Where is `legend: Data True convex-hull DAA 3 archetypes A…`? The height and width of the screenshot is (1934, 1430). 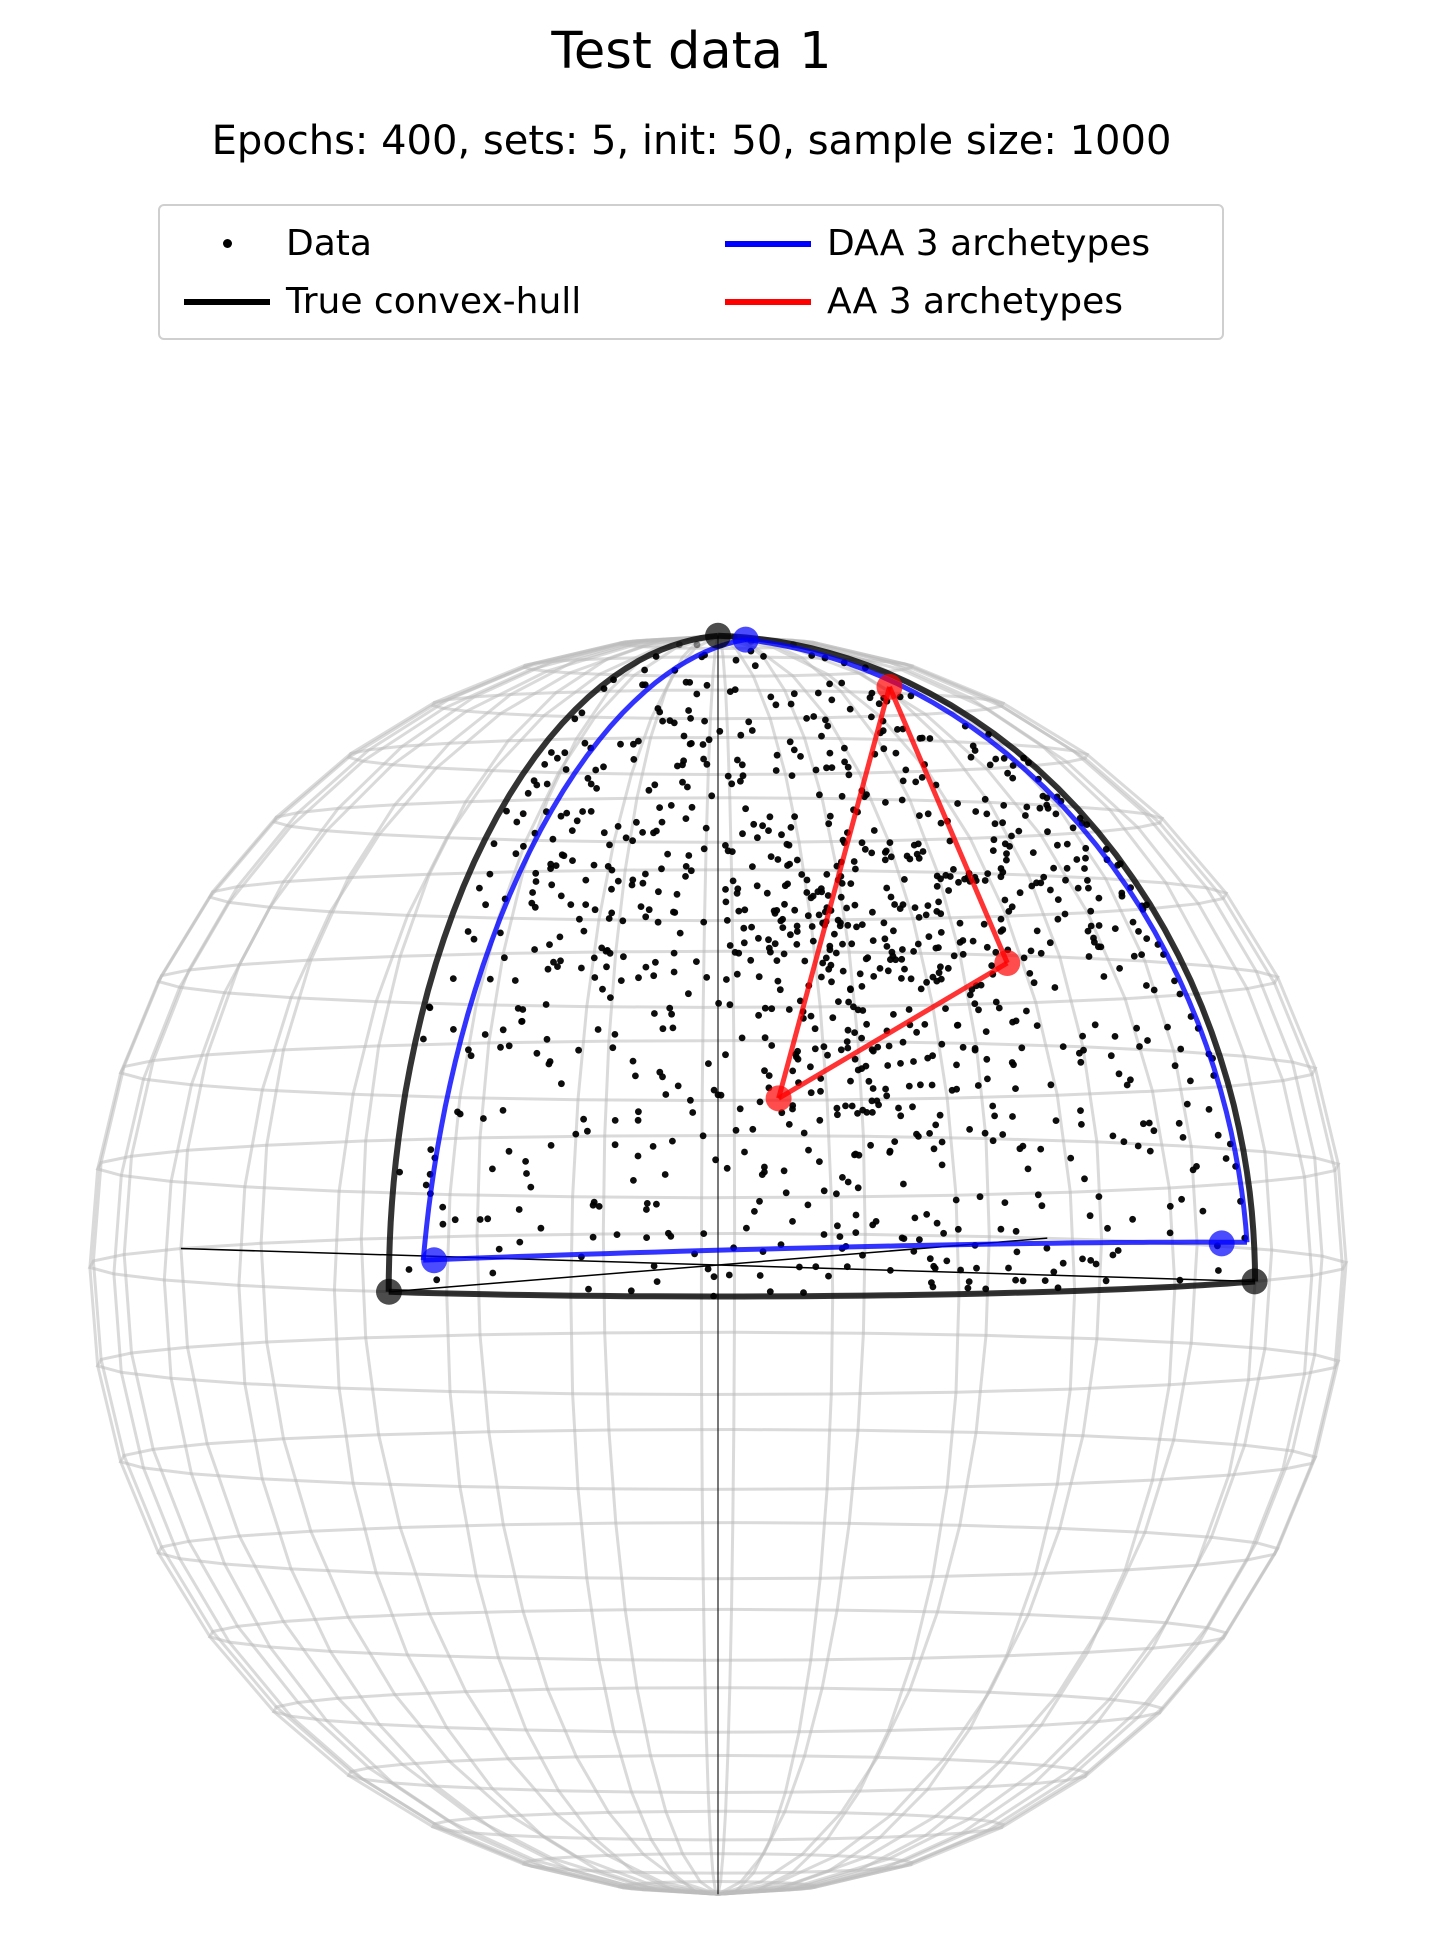
legend: Data True convex-hull DAA 3 archetypes A… is located at coordinates (691, 272).